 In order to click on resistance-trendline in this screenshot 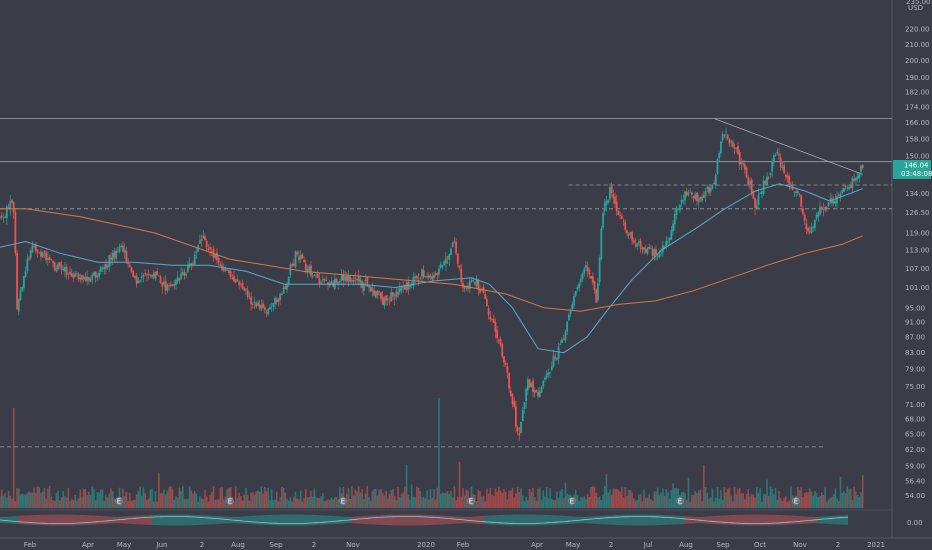, I will do `click(788, 146)`.